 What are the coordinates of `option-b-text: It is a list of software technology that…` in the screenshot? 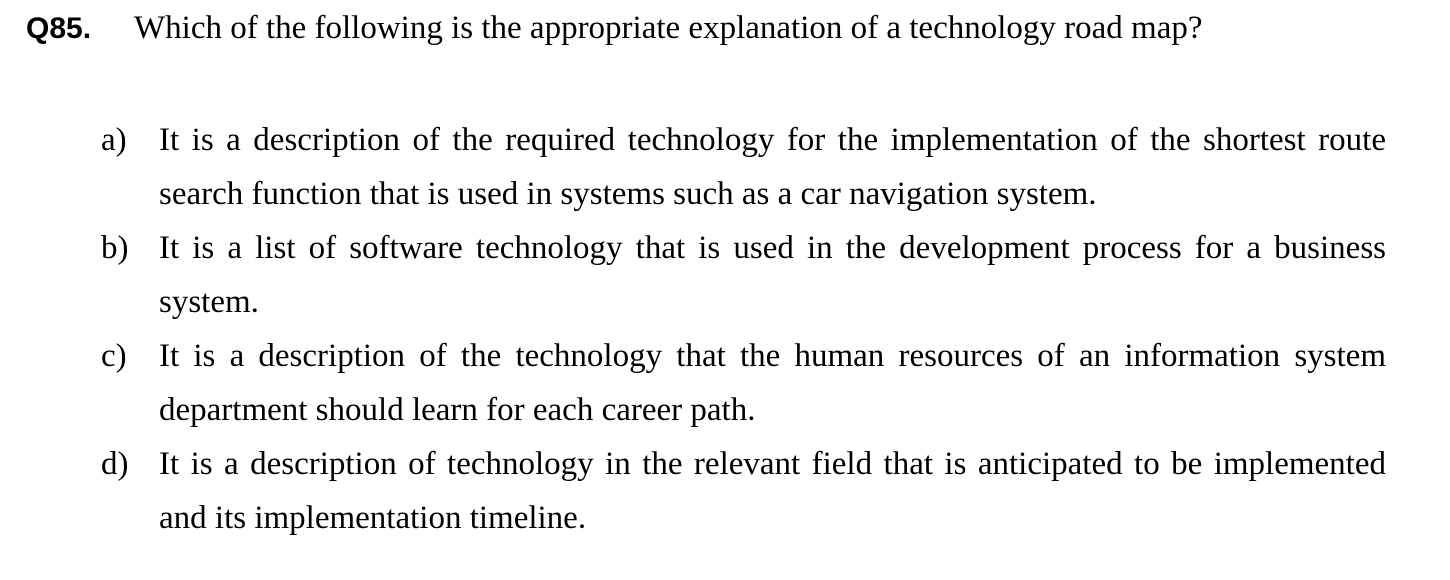 It's located at (772, 275).